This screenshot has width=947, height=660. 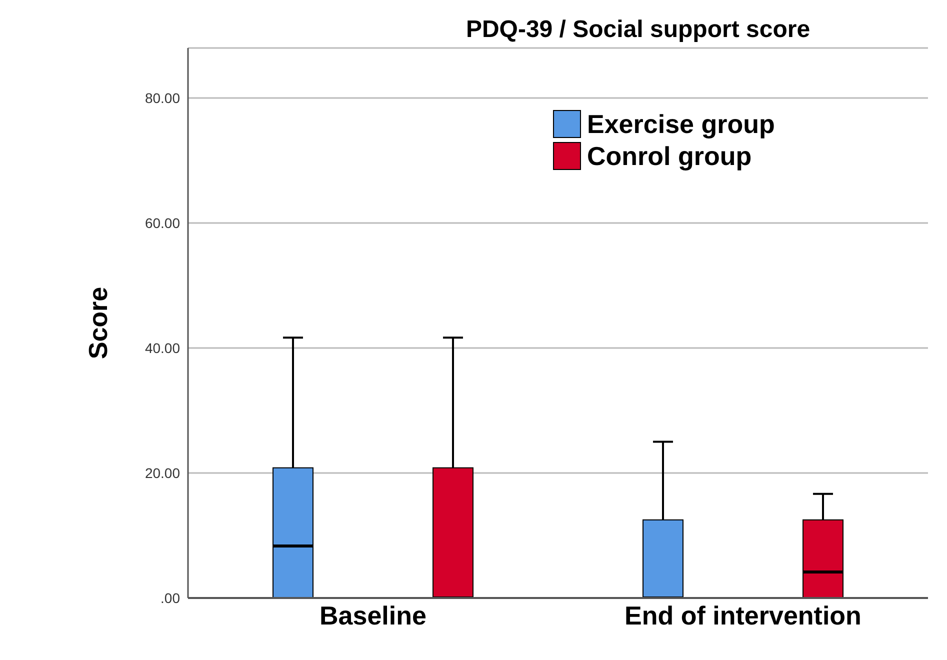 I want to click on y-axis-title: Score, so click(x=98, y=323).